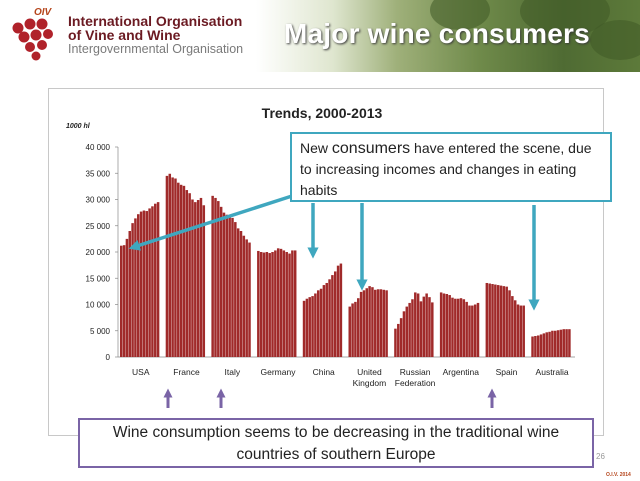 The height and width of the screenshot is (481, 640). What do you see at coordinates (210, 222) in the screenshot?
I see `teal-arrow-to-usa` at bounding box center [210, 222].